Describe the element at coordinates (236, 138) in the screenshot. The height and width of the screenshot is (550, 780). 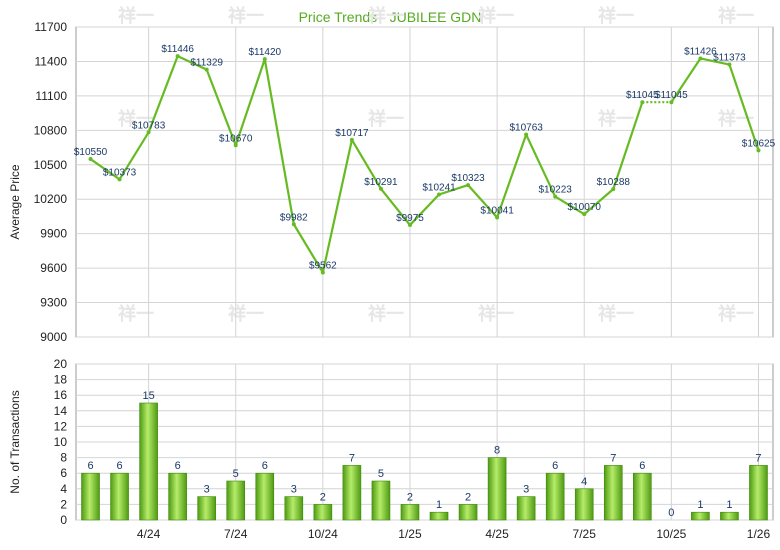
I see `price-data-label: $10670` at that location.